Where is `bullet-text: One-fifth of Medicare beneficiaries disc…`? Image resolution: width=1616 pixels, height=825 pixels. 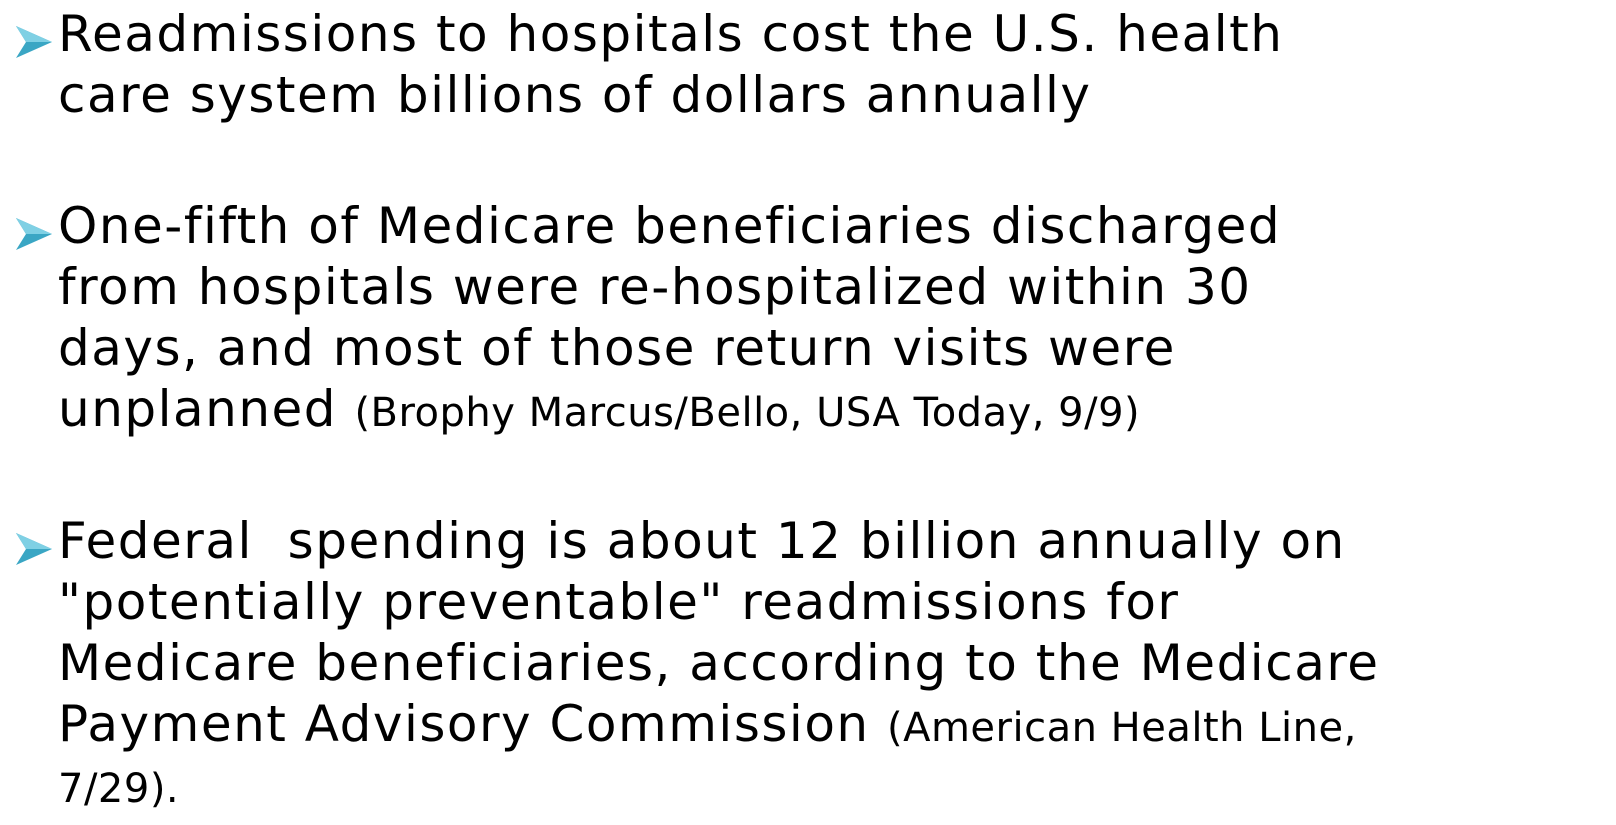 bullet-text: One-fifth of Medicare beneficiaries disc… is located at coordinates (670, 226).